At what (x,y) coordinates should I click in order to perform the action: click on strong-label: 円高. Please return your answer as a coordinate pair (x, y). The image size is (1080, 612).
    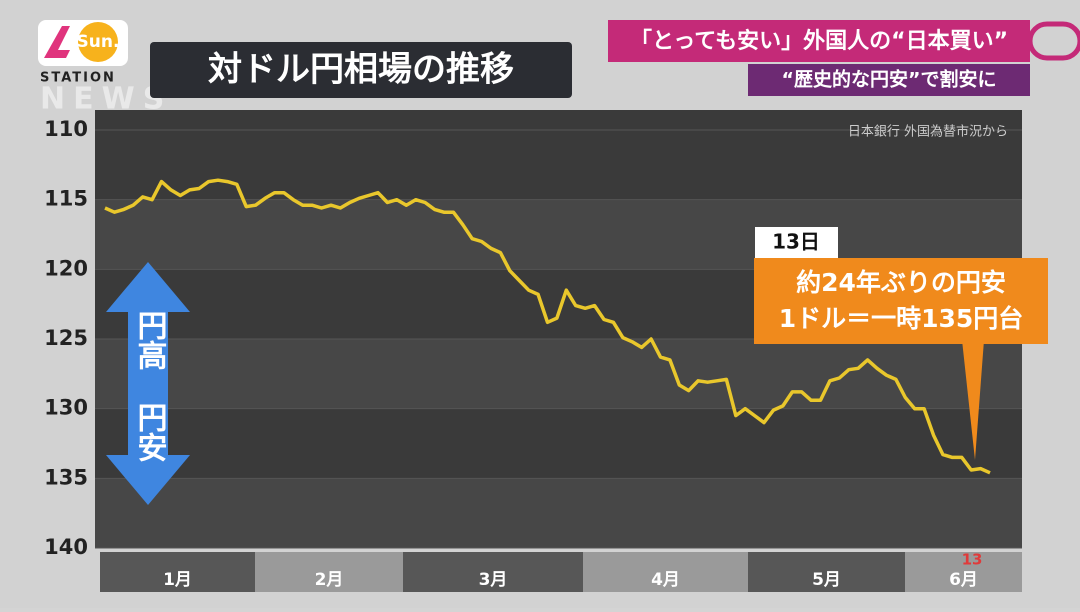
    Looking at the image, I should click on (149, 340).